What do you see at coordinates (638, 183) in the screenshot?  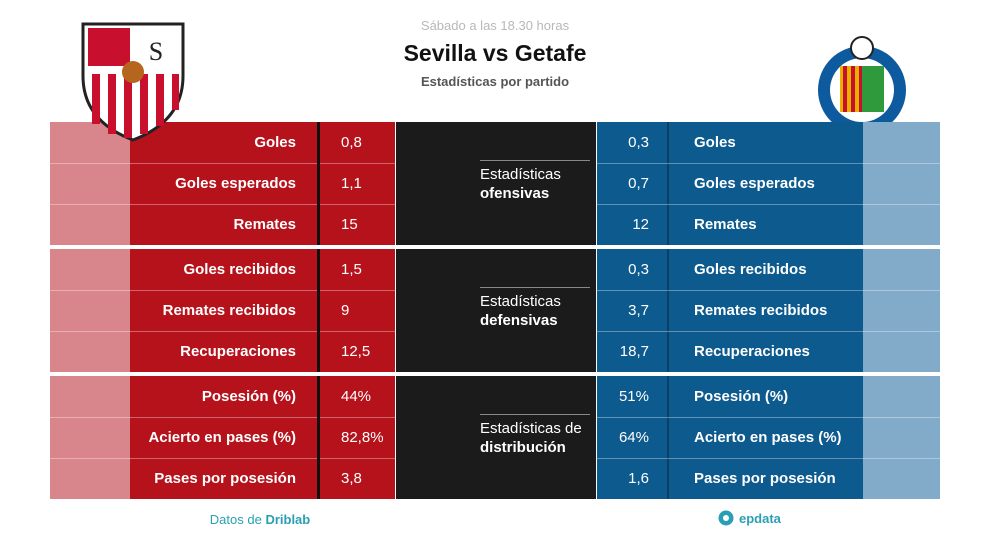 I see `away-value: 0,7` at bounding box center [638, 183].